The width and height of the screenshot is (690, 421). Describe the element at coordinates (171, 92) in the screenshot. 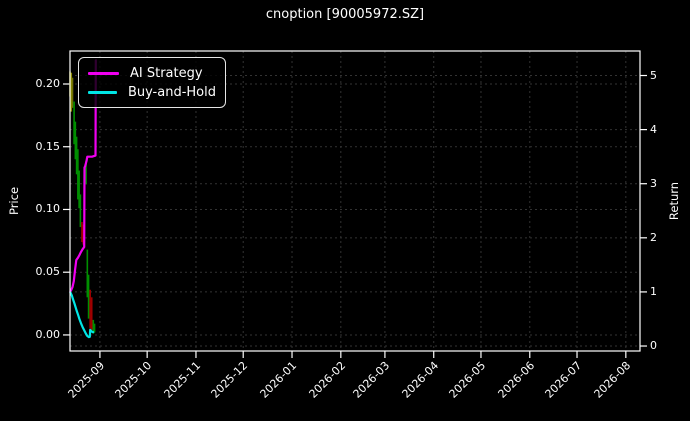

I see `buy-and-hold-legend-label: Buy-and-Hold` at that location.